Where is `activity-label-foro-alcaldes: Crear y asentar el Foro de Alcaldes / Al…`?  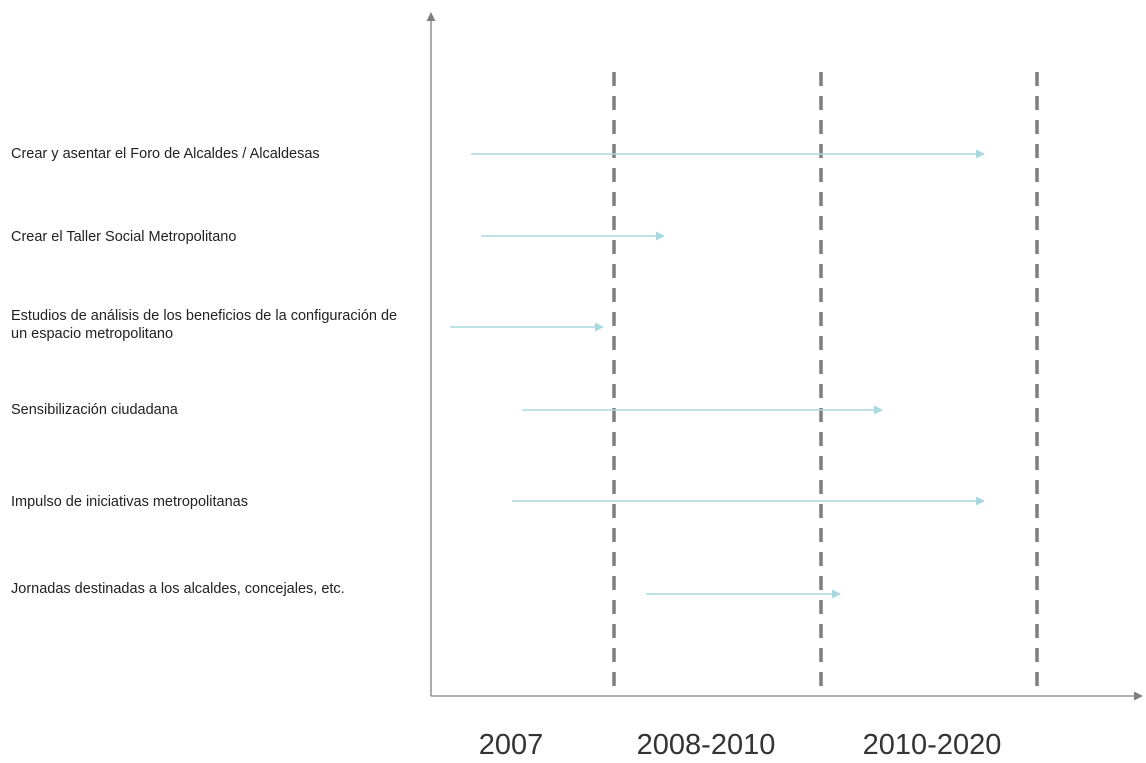 activity-label-foro-alcaldes: Crear y asentar el Foro de Alcaldes / Al… is located at coordinates (165, 154).